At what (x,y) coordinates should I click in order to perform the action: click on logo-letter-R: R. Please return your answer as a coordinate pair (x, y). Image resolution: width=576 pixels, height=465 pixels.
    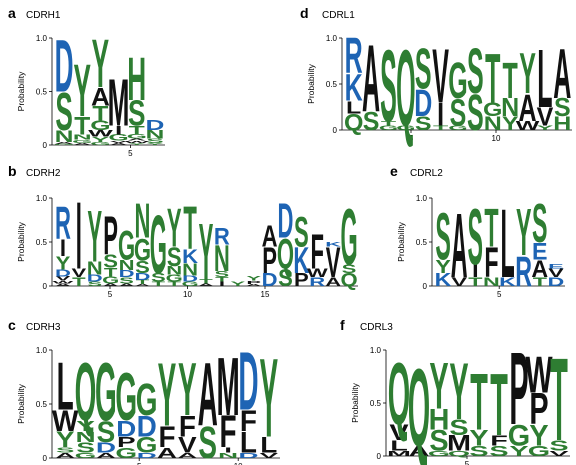
    Looking at the image, I should click on (354, 55).